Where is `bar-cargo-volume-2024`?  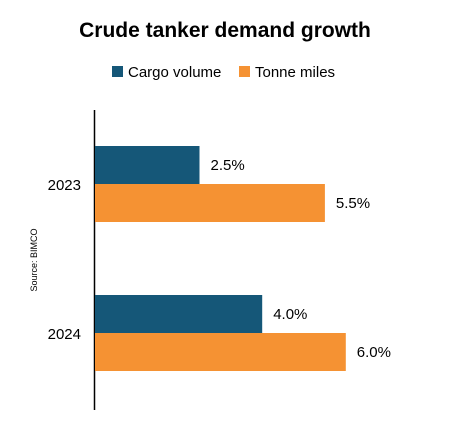
bar-cargo-volume-2024 is located at coordinates (179, 314).